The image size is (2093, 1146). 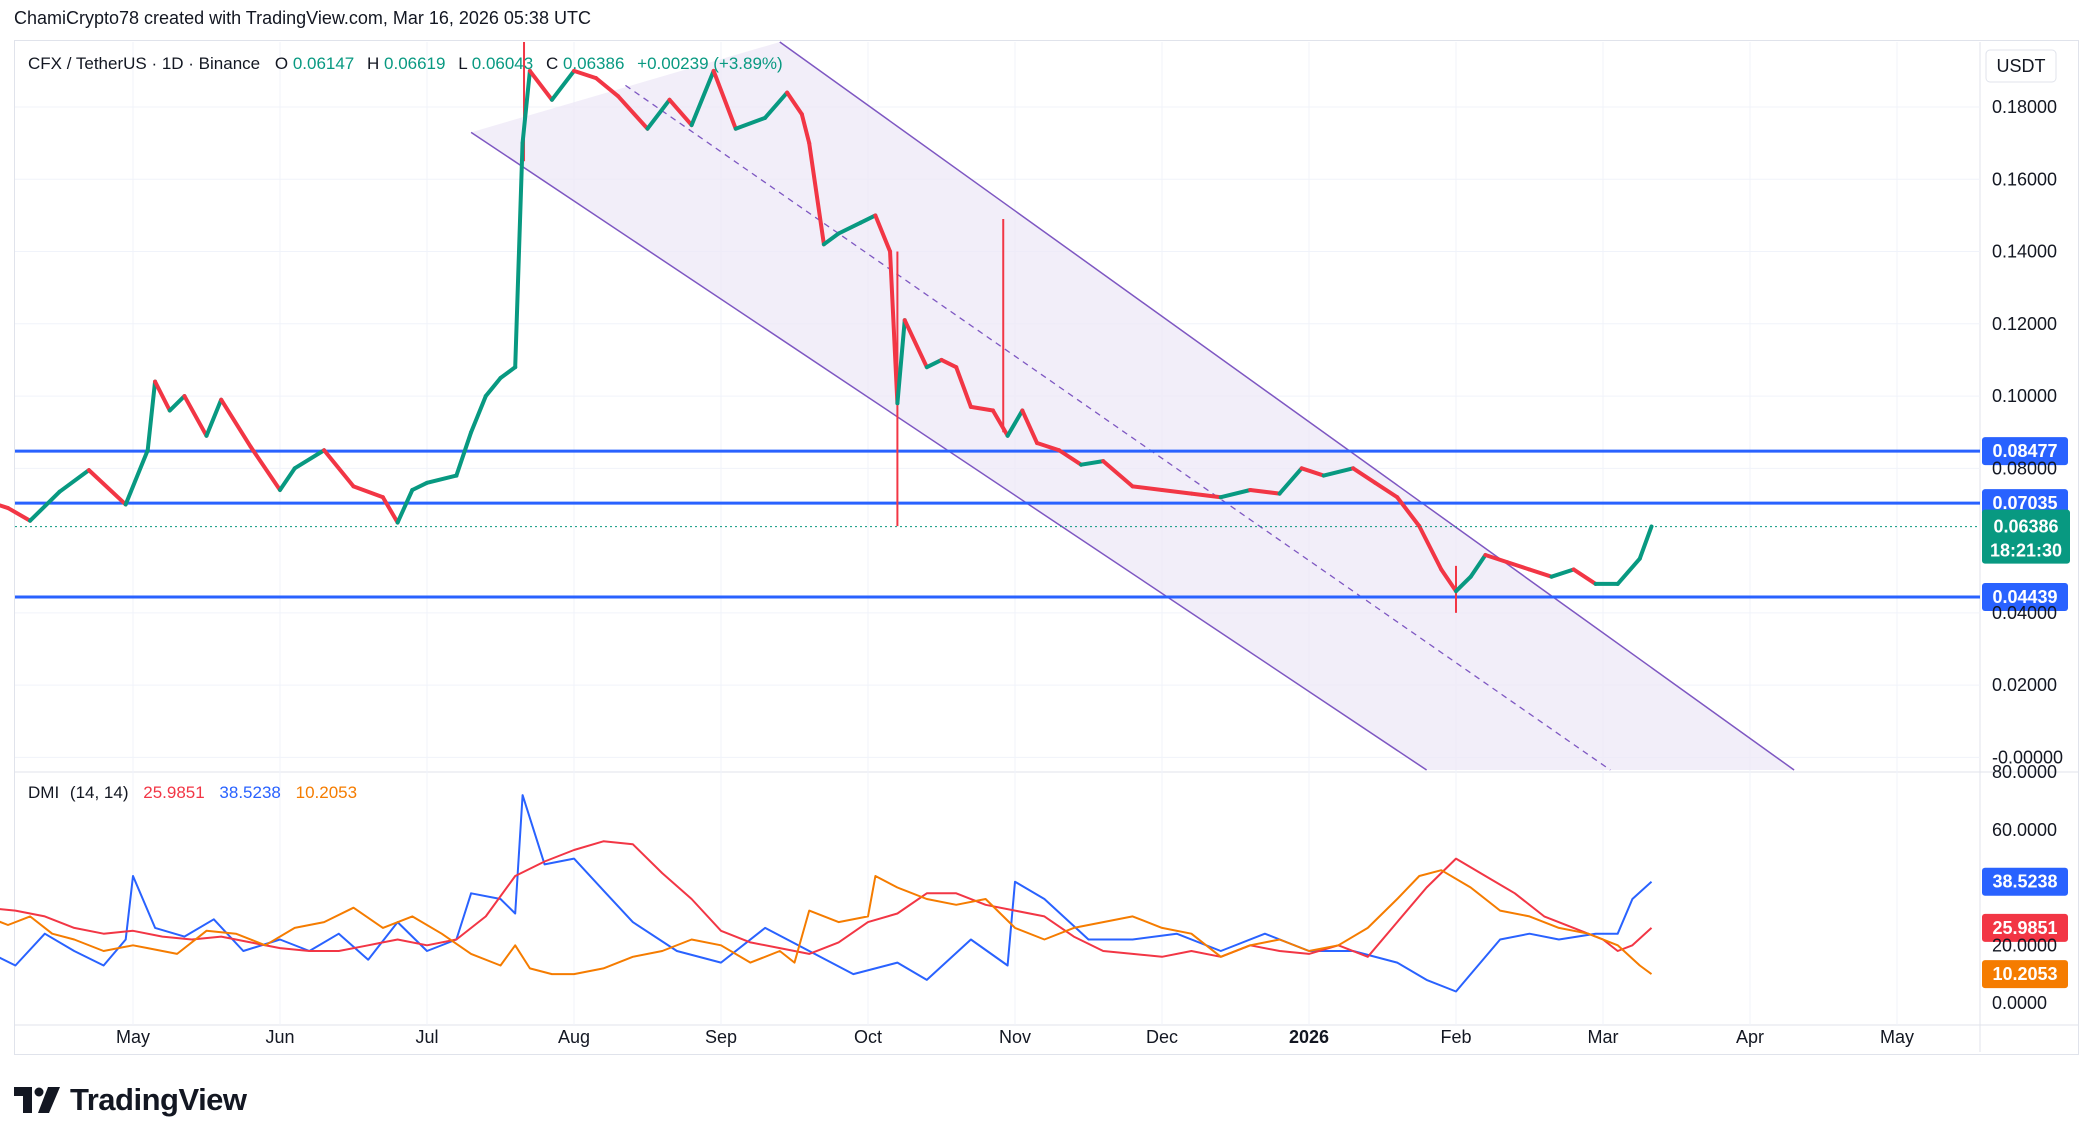 I want to click on month-label-9: Feb, so click(x=1455, y=1037).